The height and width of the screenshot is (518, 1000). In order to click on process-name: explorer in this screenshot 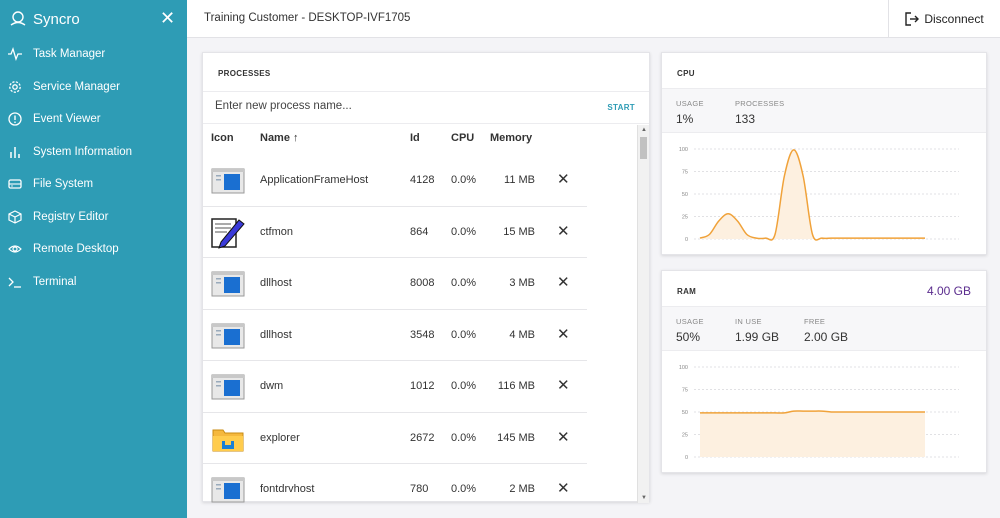, I will do `click(280, 437)`.